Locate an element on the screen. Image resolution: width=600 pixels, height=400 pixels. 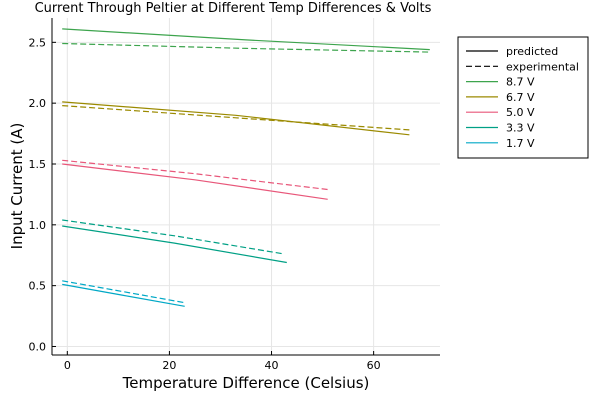
series-line-8-7-v-predicted is located at coordinates (246, 39).